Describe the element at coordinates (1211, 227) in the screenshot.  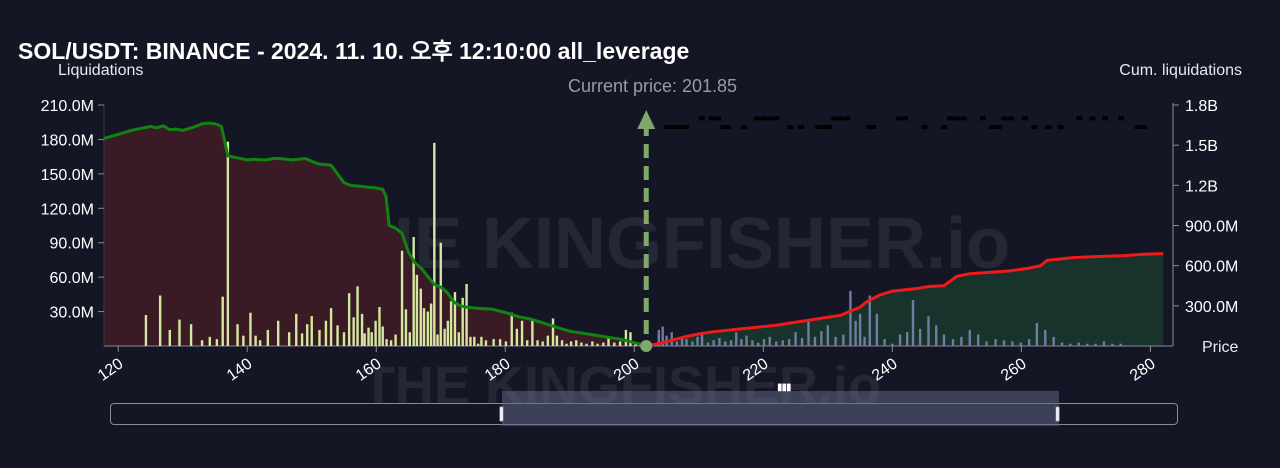
I see `right-tick-label: 900.0M` at that location.